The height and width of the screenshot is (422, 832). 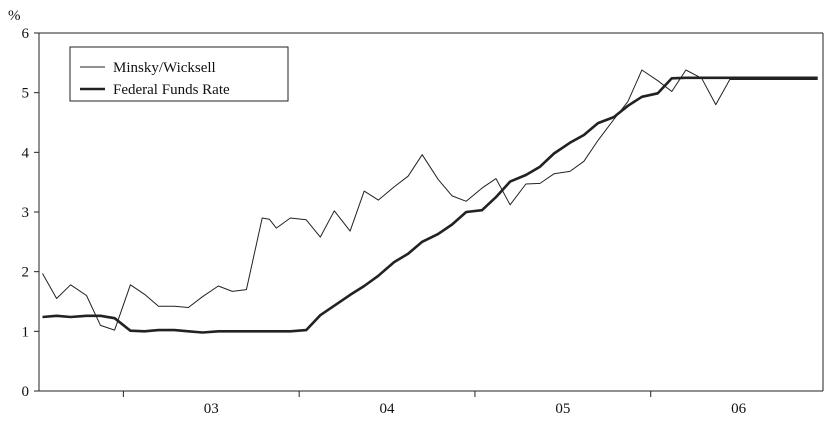 What do you see at coordinates (388, 409) in the screenshot?
I see `x-tick-label-04: 04` at bounding box center [388, 409].